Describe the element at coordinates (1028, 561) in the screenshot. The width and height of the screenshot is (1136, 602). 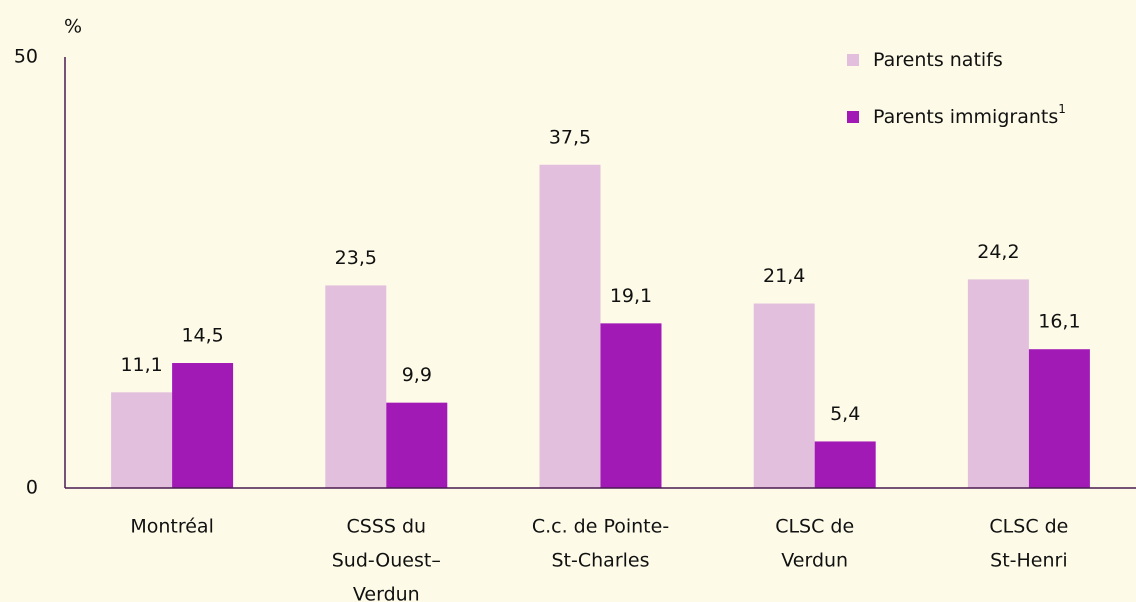
I see `x-tick-label: St-Henri` at that location.